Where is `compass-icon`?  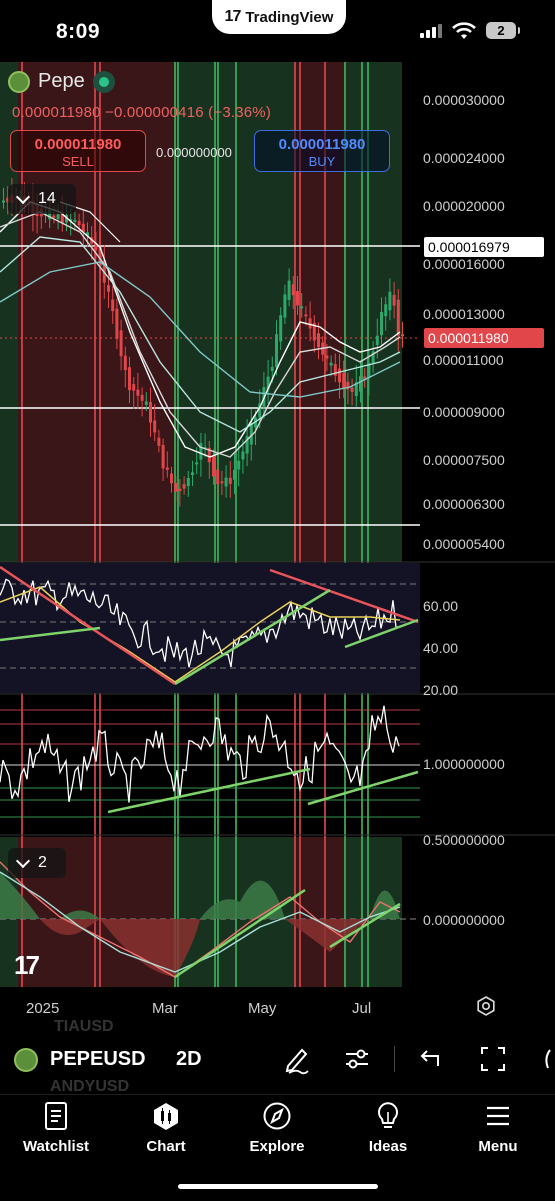
compass-icon is located at coordinates (277, 1116).